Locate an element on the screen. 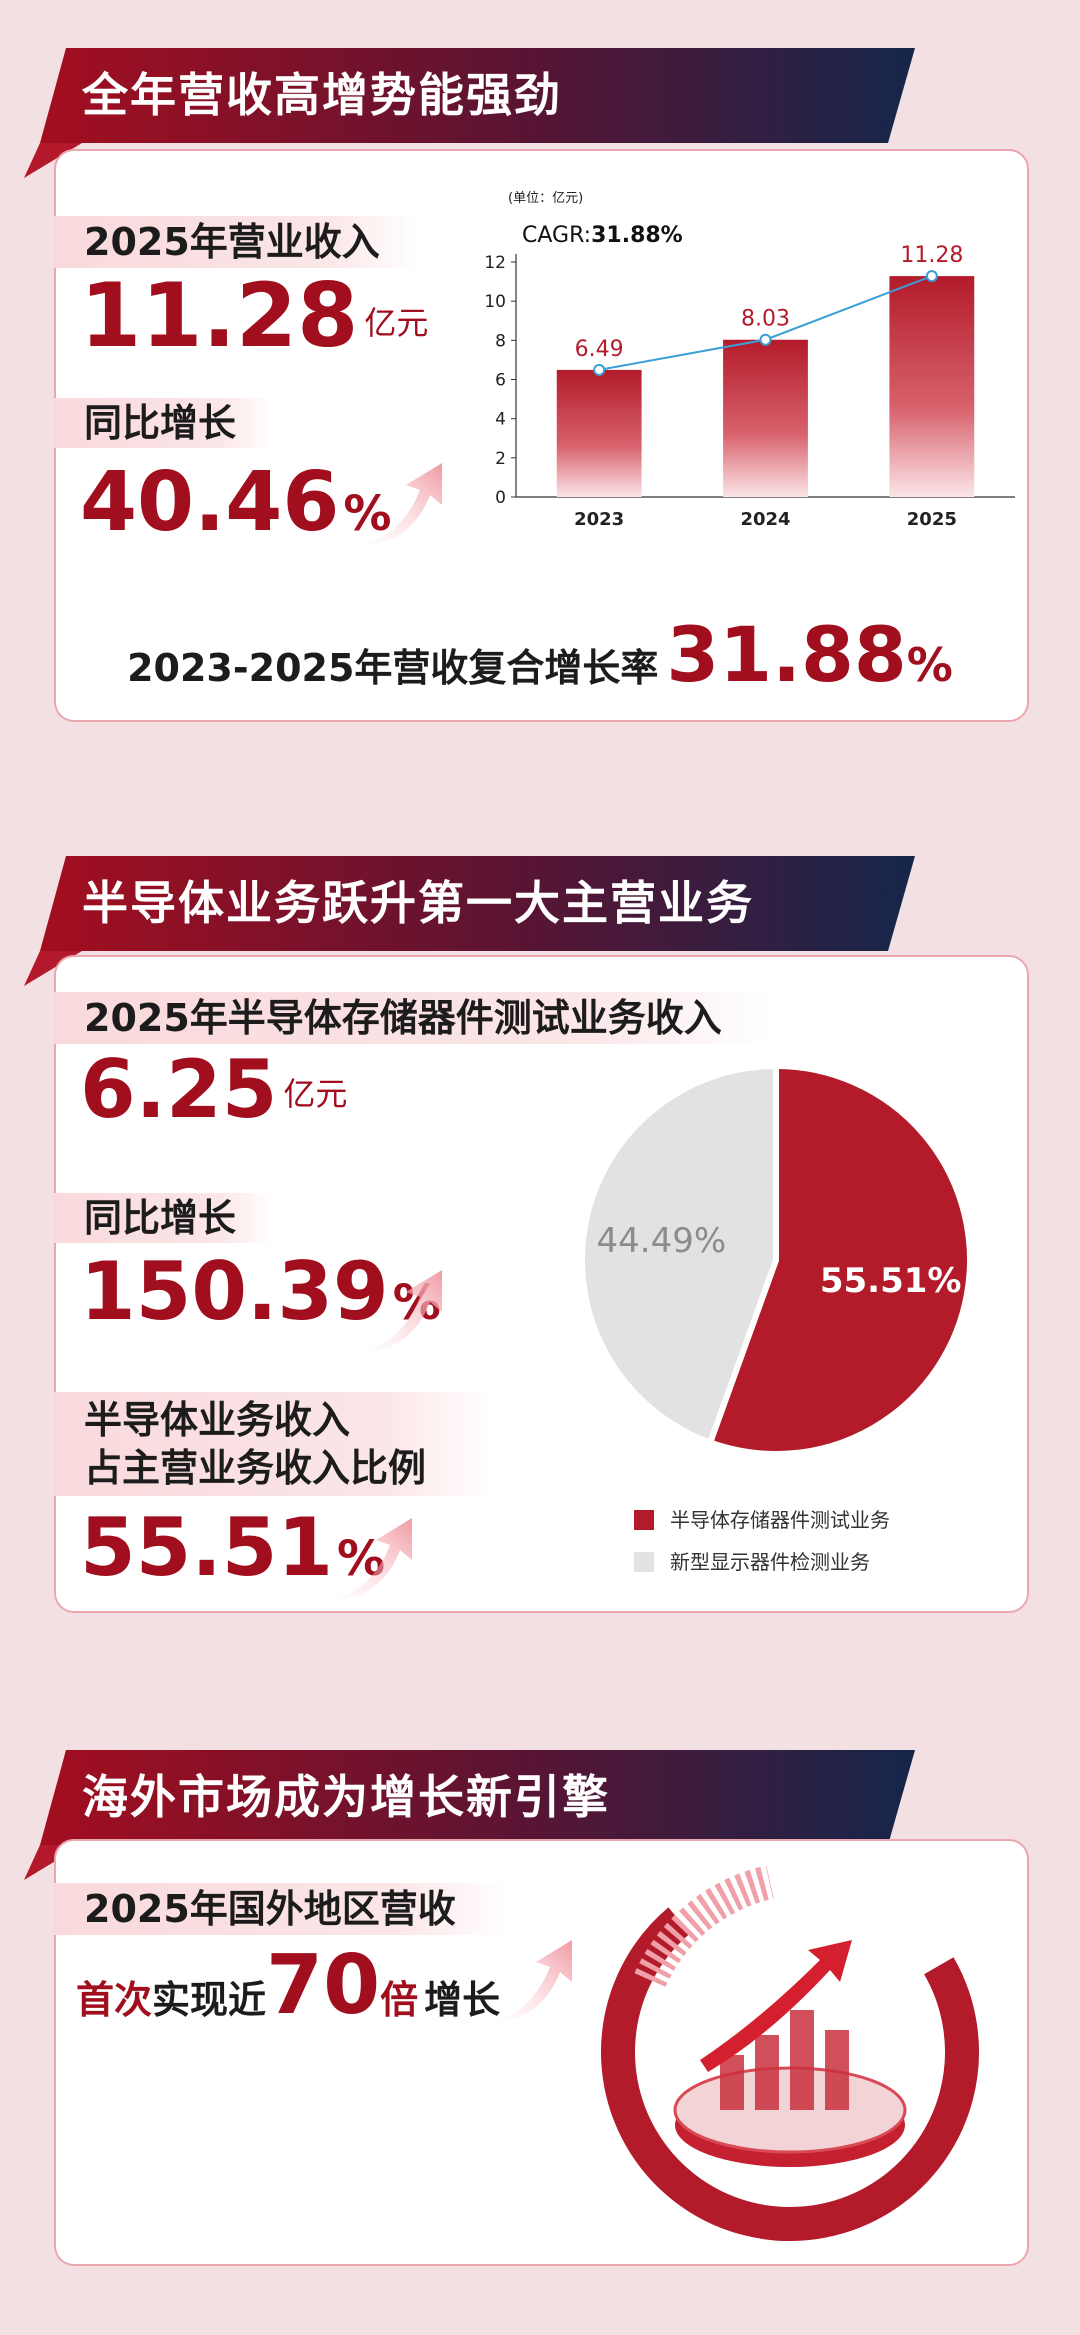 The height and width of the screenshot is (2335, 1080). metric-label: 2025年半导体存储器件测试业务收入 is located at coordinates (411, 1018).